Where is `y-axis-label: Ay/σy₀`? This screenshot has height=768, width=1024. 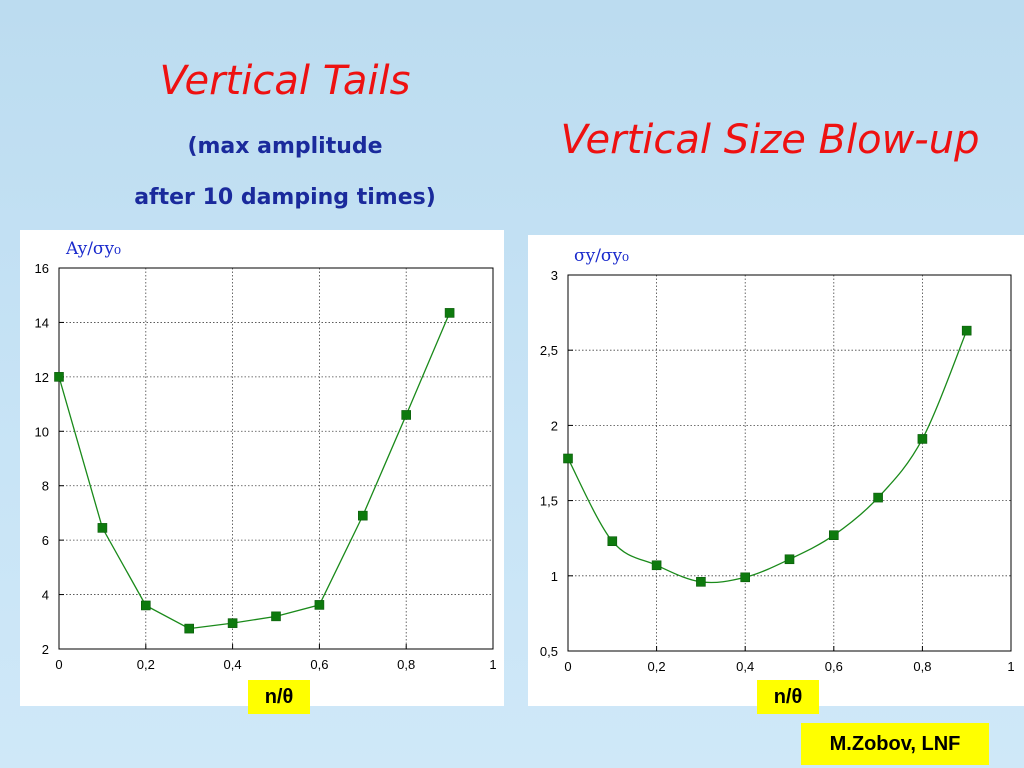 y-axis-label: Ay/σy₀ is located at coordinates (93, 249).